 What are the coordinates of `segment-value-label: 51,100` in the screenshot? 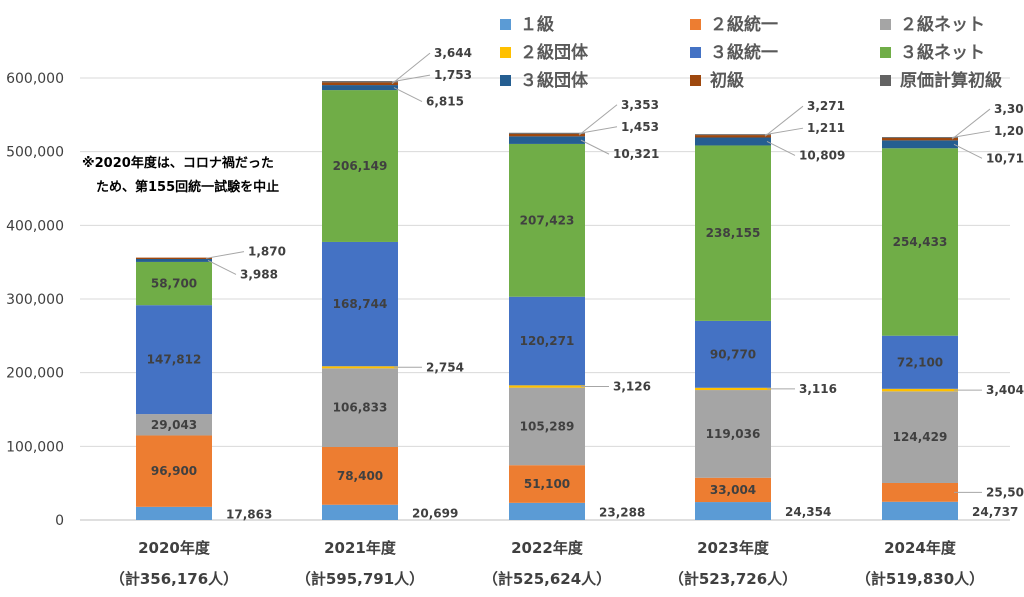 It's located at (547, 484).